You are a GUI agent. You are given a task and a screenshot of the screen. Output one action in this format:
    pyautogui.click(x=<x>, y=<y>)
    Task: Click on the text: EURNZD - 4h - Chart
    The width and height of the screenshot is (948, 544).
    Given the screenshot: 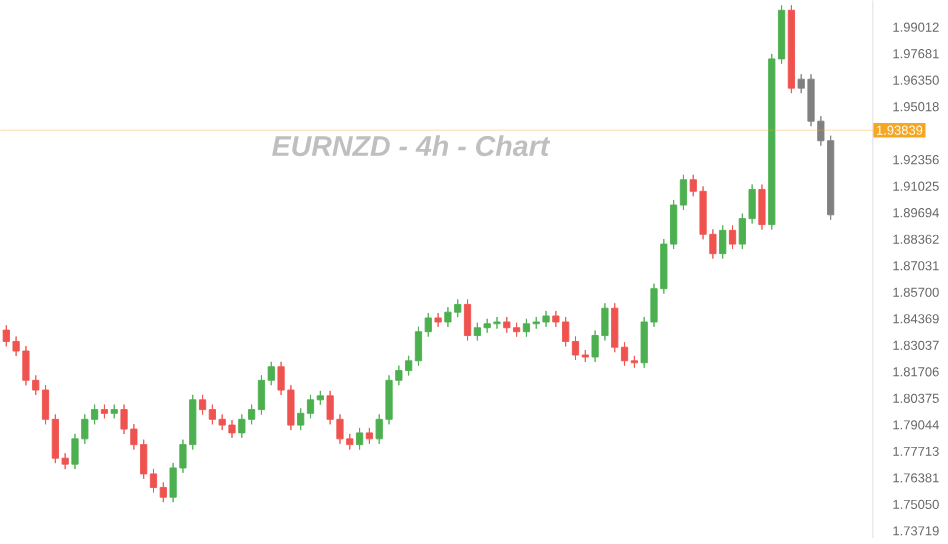 What is the action you would take?
    pyautogui.click(x=411, y=146)
    